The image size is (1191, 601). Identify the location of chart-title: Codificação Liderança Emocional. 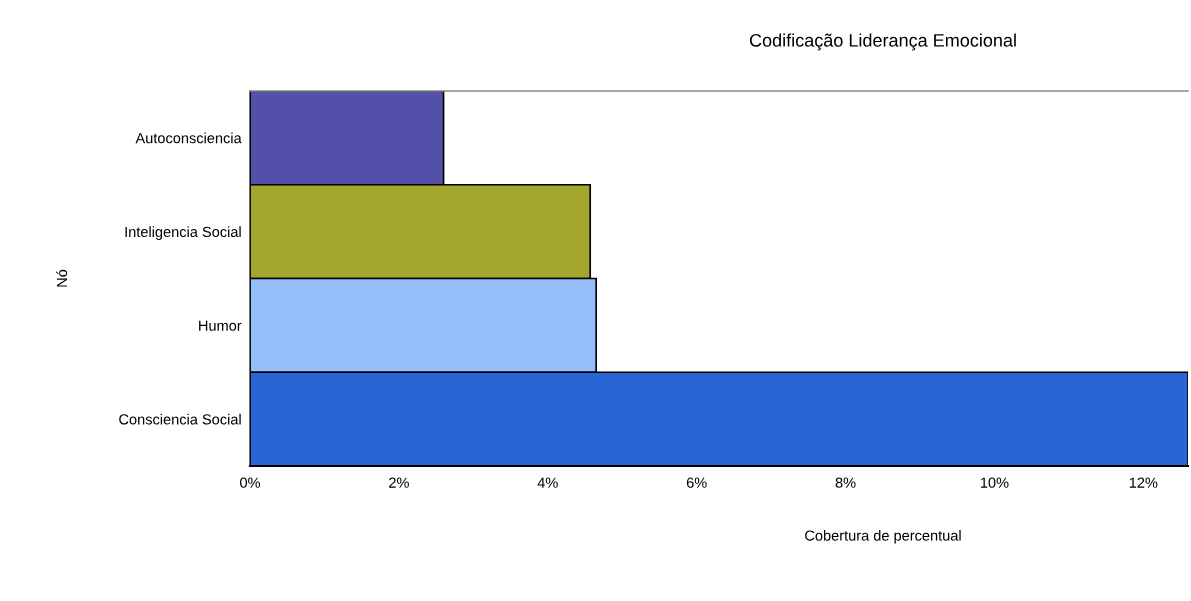
(882, 42).